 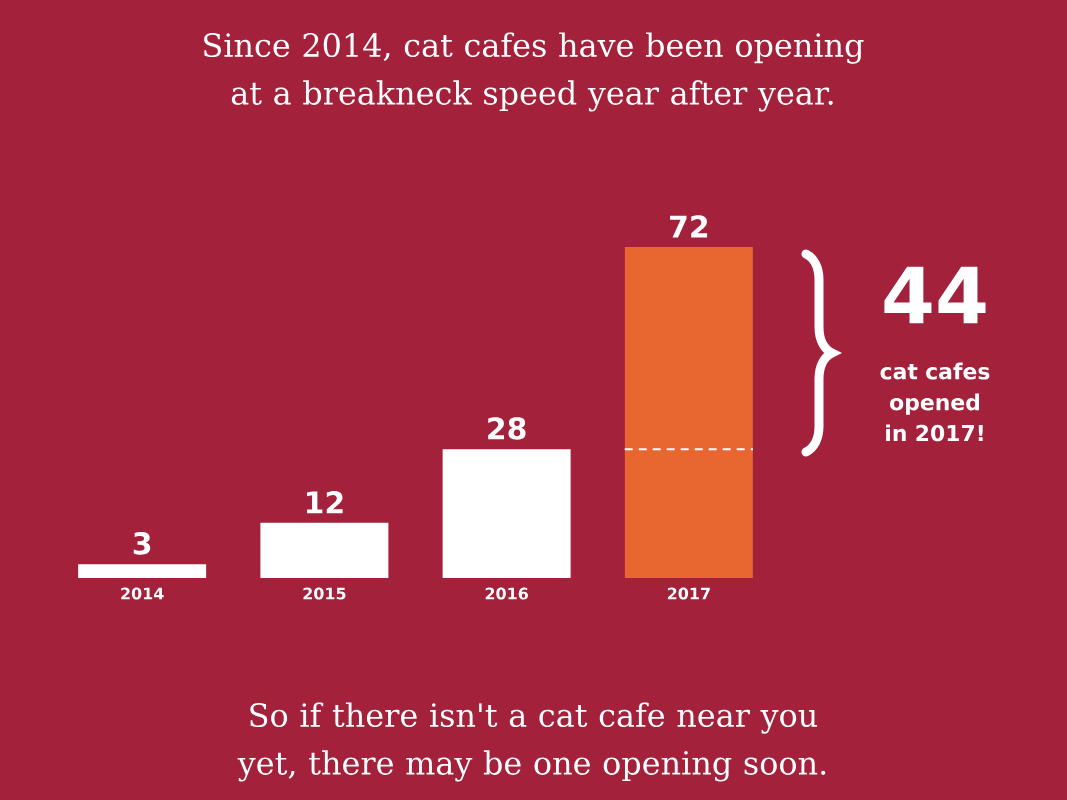 What do you see at coordinates (688, 593) in the screenshot?
I see `x-tick-label: 2017` at bounding box center [688, 593].